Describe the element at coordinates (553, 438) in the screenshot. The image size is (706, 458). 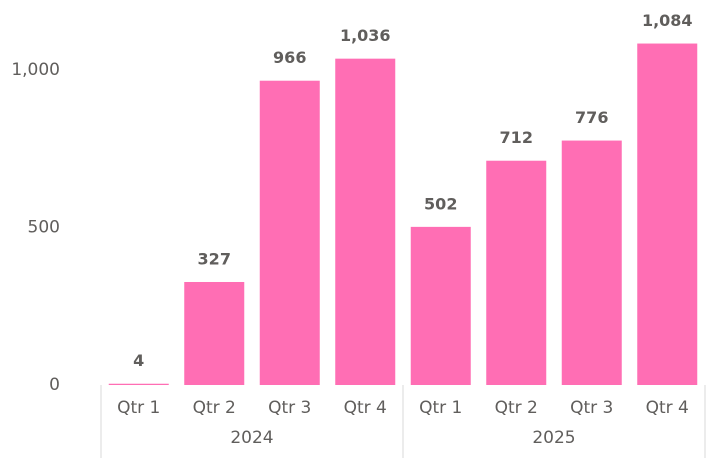
I see `group-label: 2025` at that location.